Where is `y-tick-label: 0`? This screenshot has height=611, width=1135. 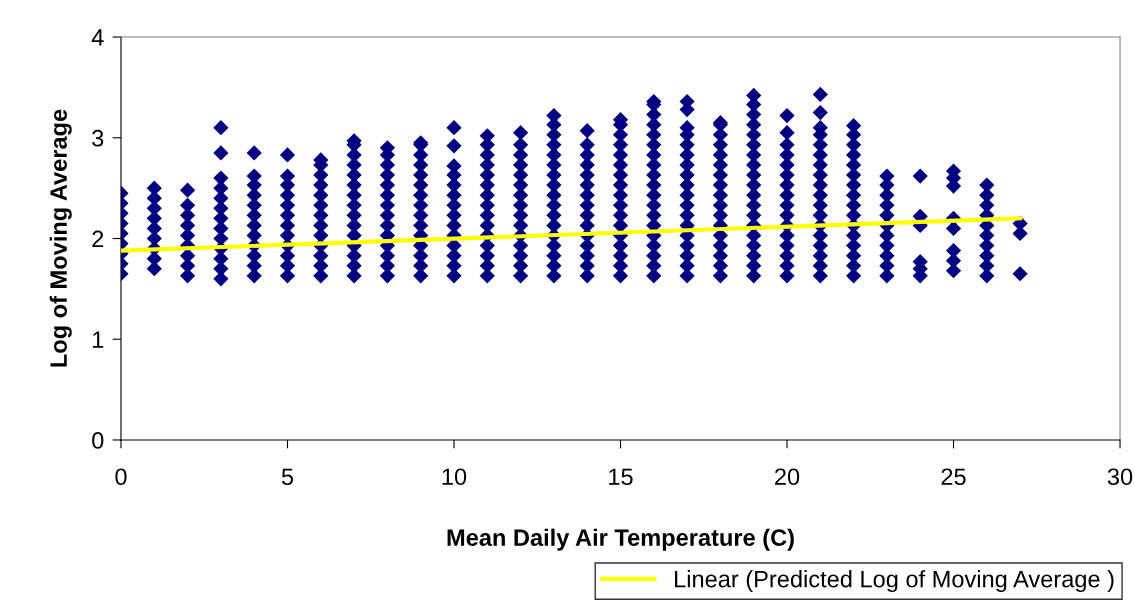 y-tick-label: 0 is located at coordinates (98, 440).